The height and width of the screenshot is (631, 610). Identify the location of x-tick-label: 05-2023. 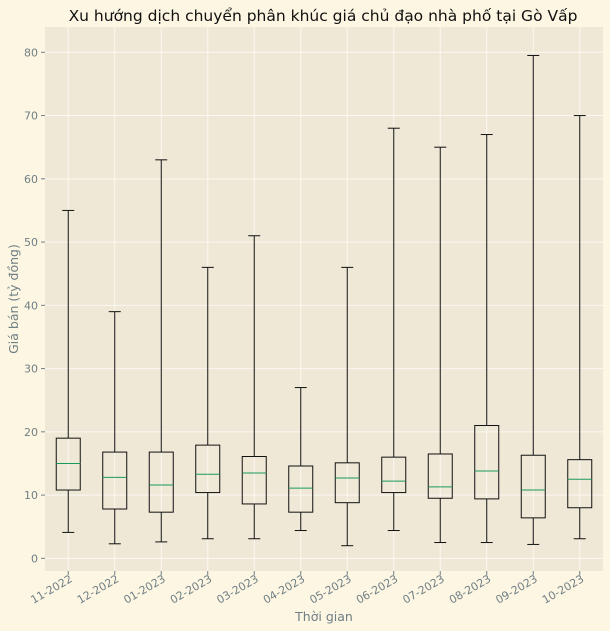
(330, 589).